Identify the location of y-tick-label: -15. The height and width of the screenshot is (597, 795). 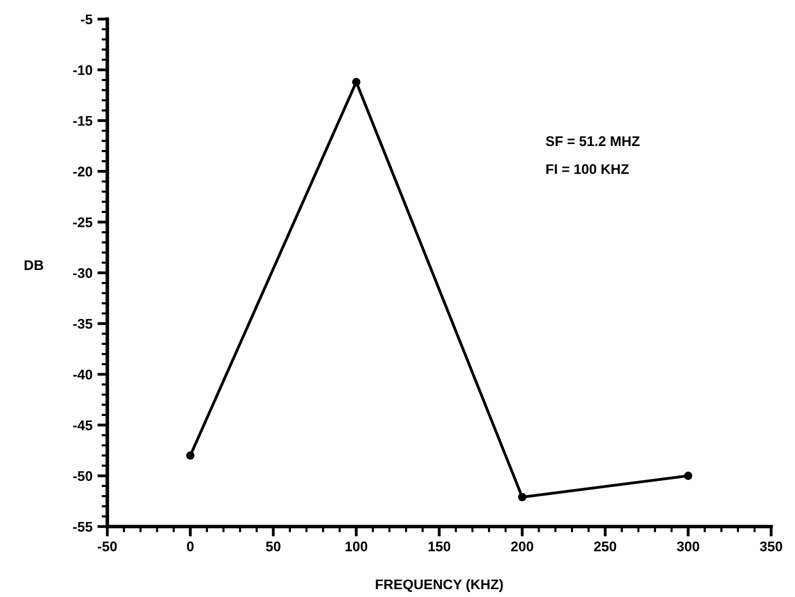
(82, 121).